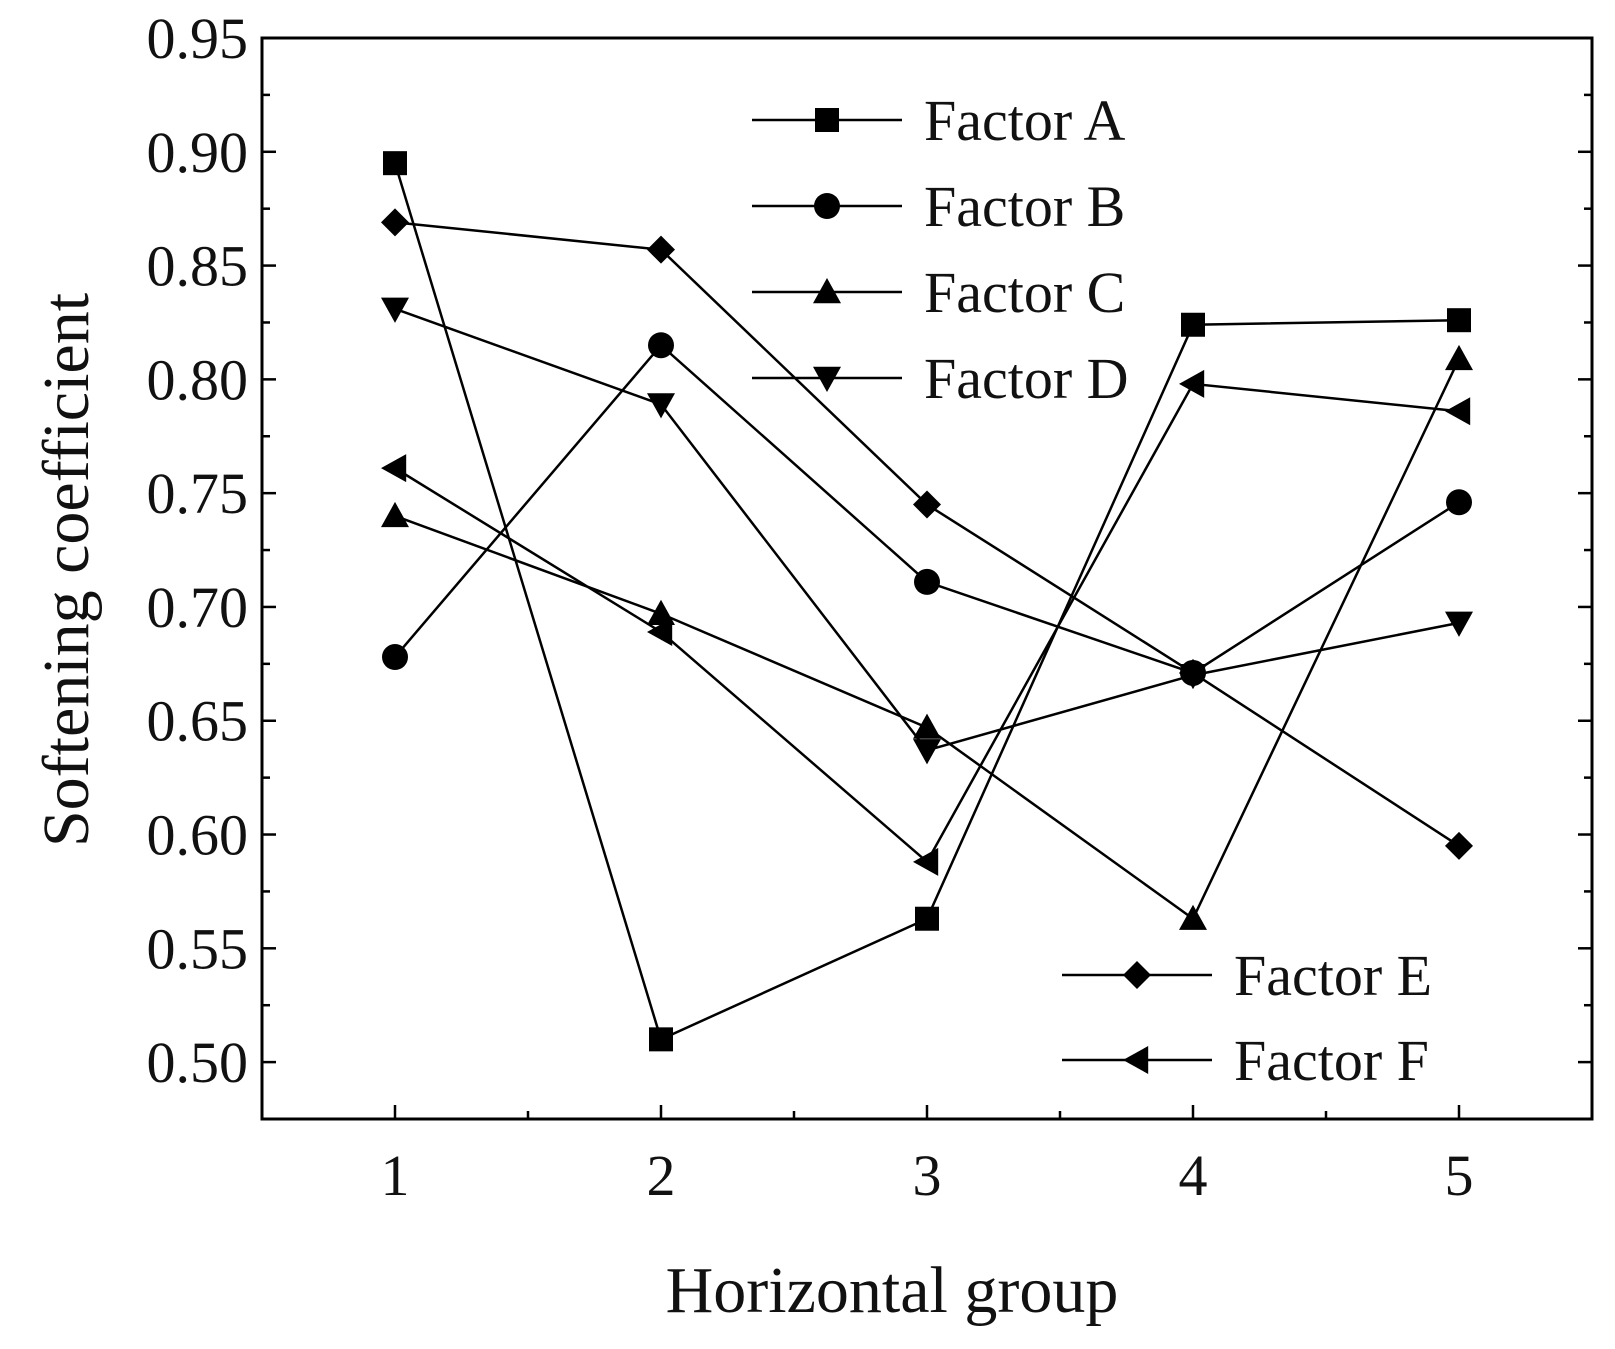 The image size is (1615, 1349). I want to click on x-axis-title: Horizontal group, so click(892, 1290).